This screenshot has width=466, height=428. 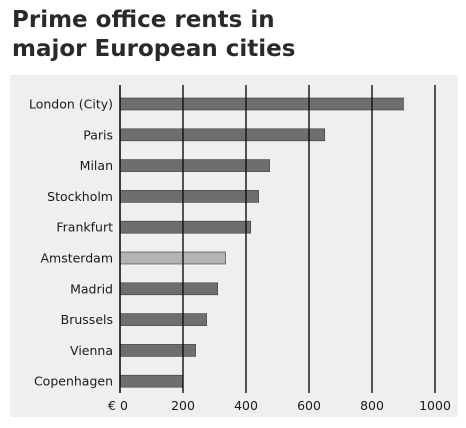 What do you see at coordinates (118, 405) in the screenshot?
I see `x-tick-label: € 0` at bounding box center [118, 405].